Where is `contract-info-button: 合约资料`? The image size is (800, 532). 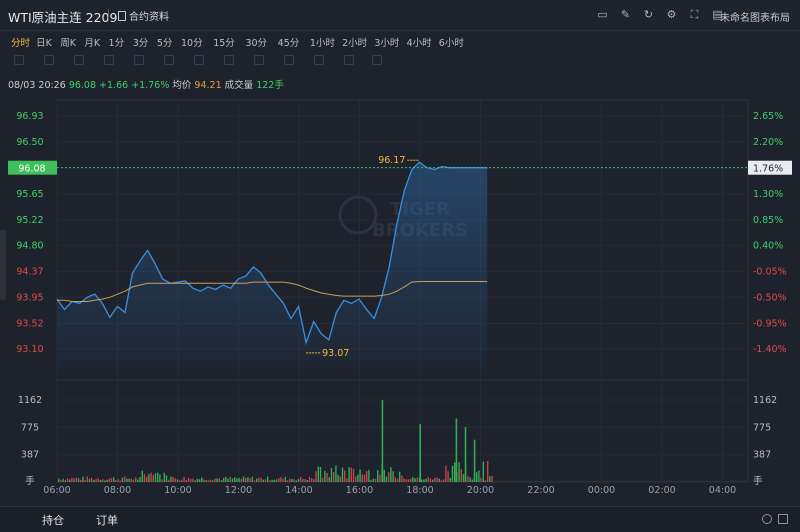
contract-info-button: 合约资料 is located at coordinates (143, 15).